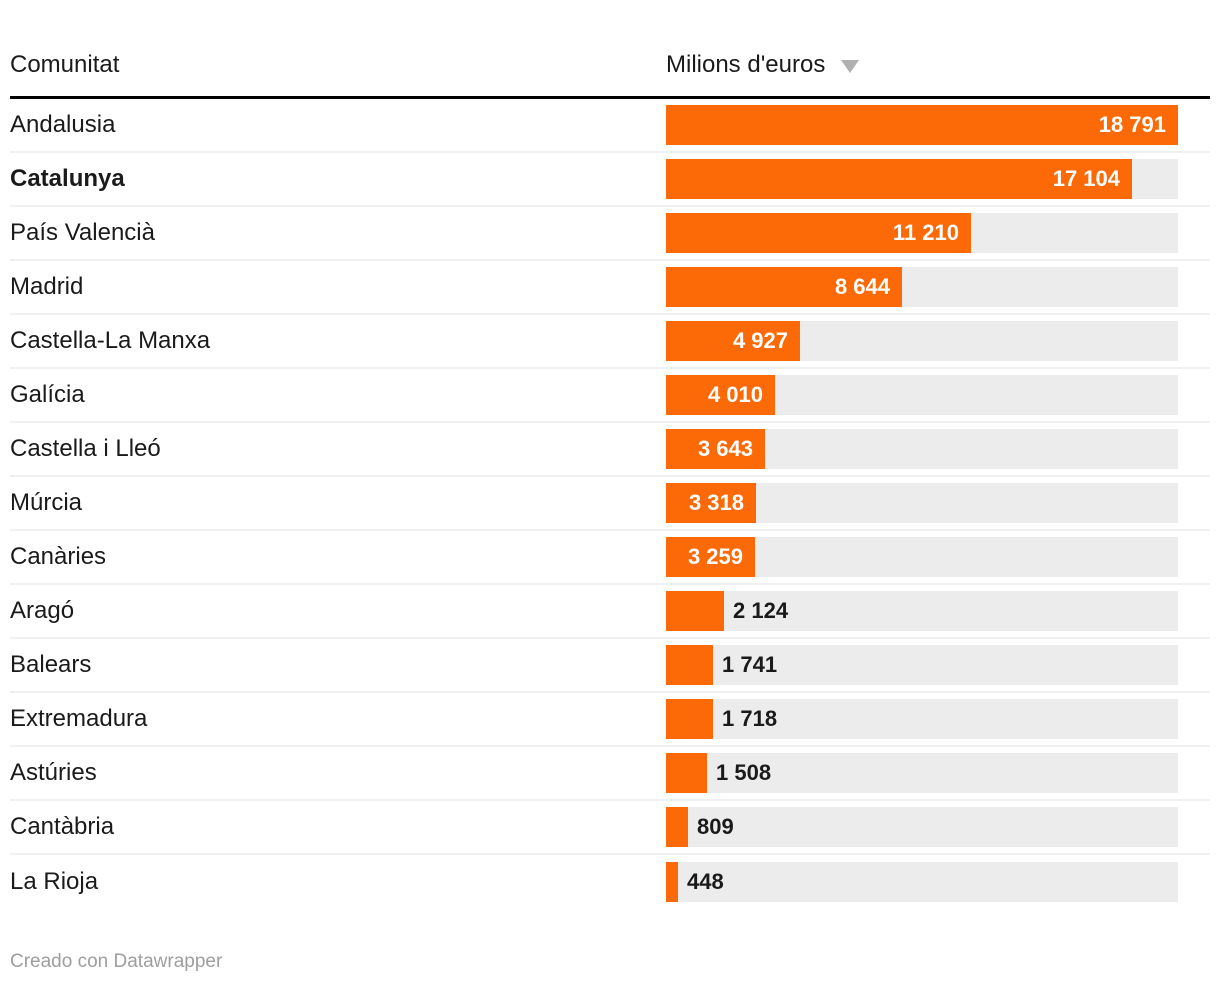 The height and width of the screenshot is (986, 1220). What do you see at coordinates (925, 232) in the screenshot?
I see `bar-value-label: 11 210` at bounding box center [925, 232].